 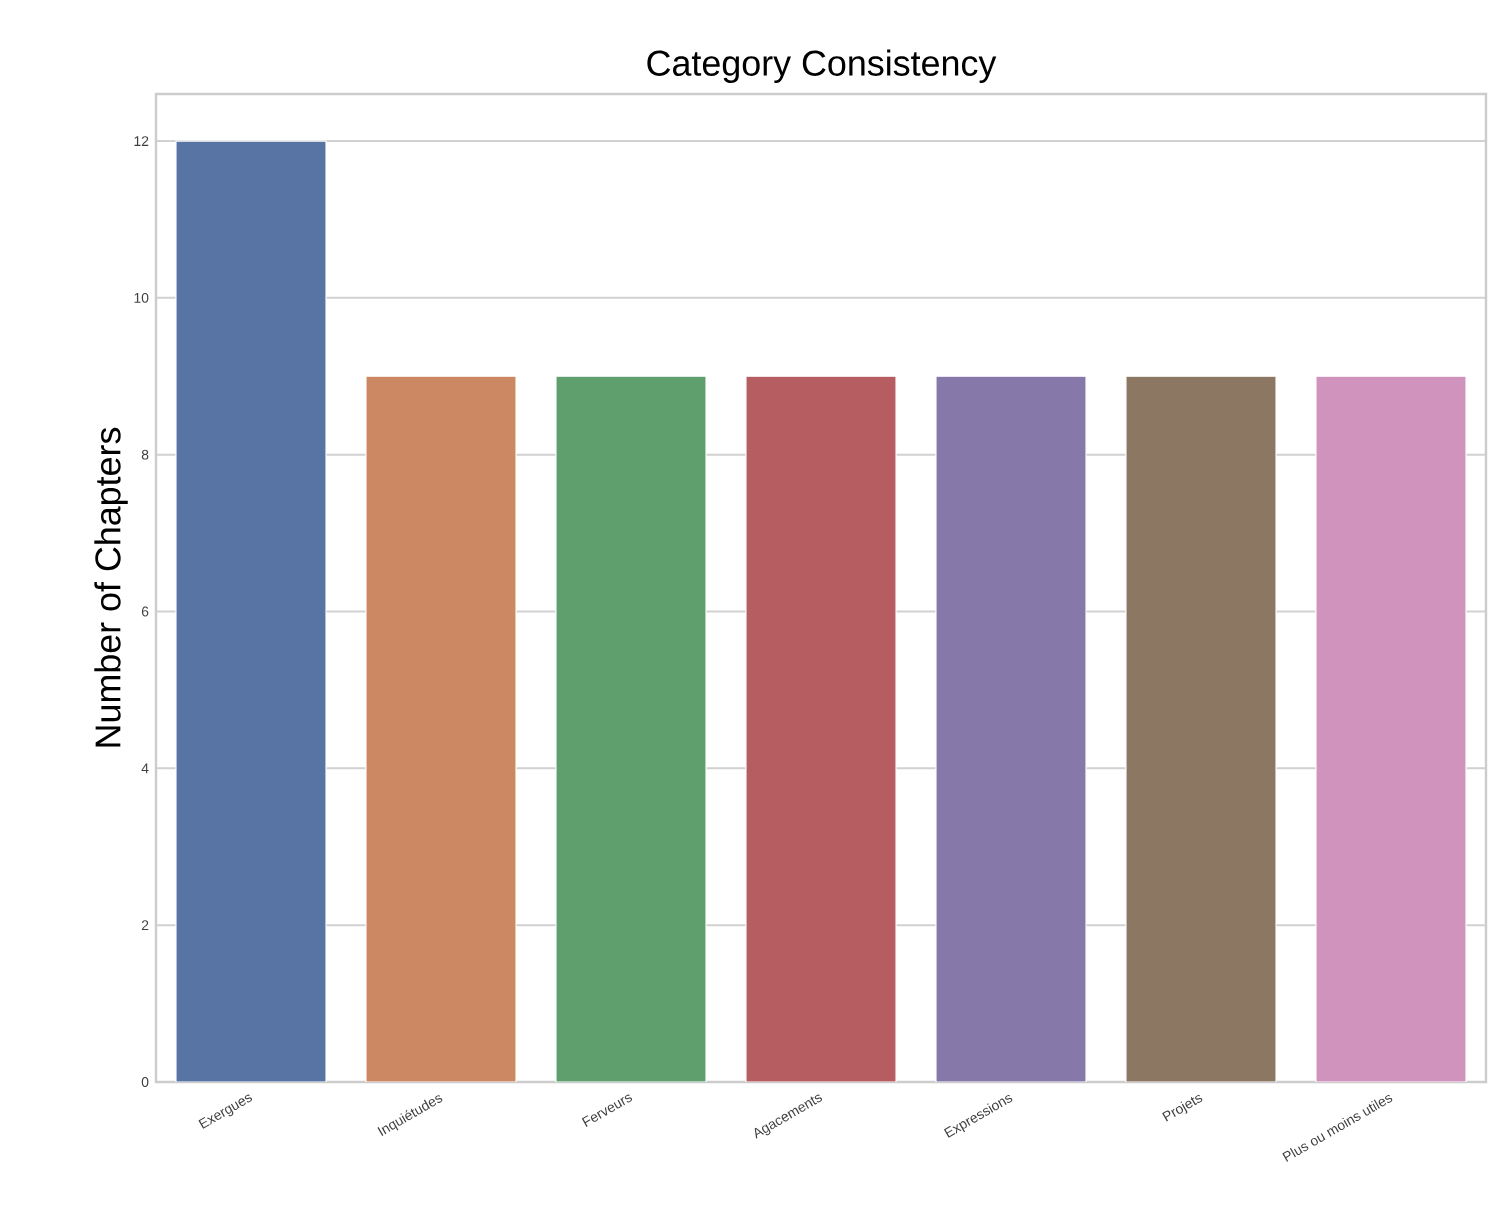 I want to click on chart-title: Category Consistency, so click(x=822, y=66).